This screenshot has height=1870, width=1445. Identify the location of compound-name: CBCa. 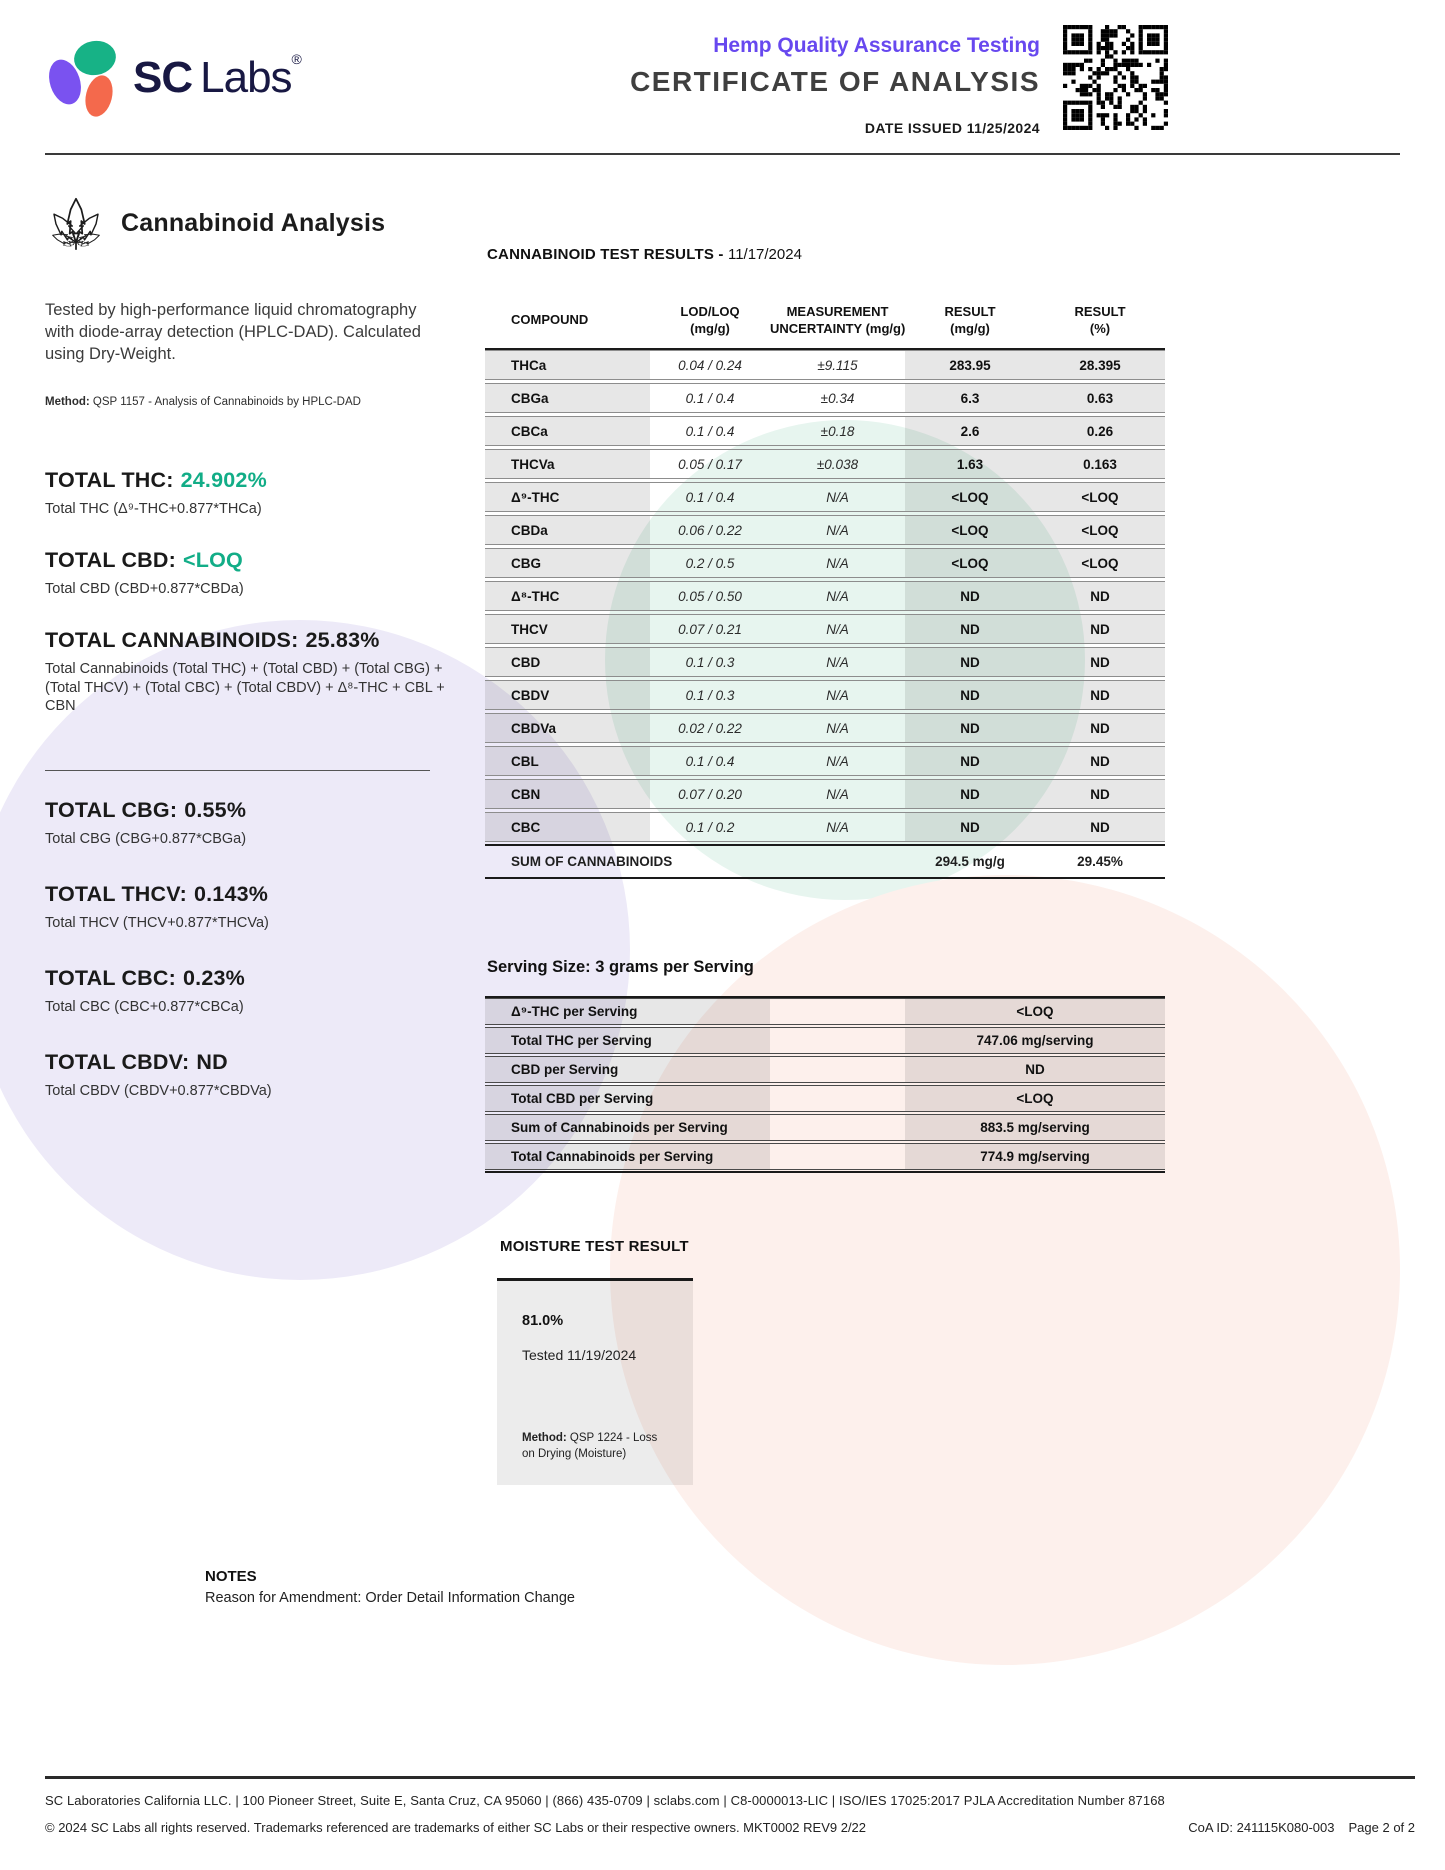
(567, 431).